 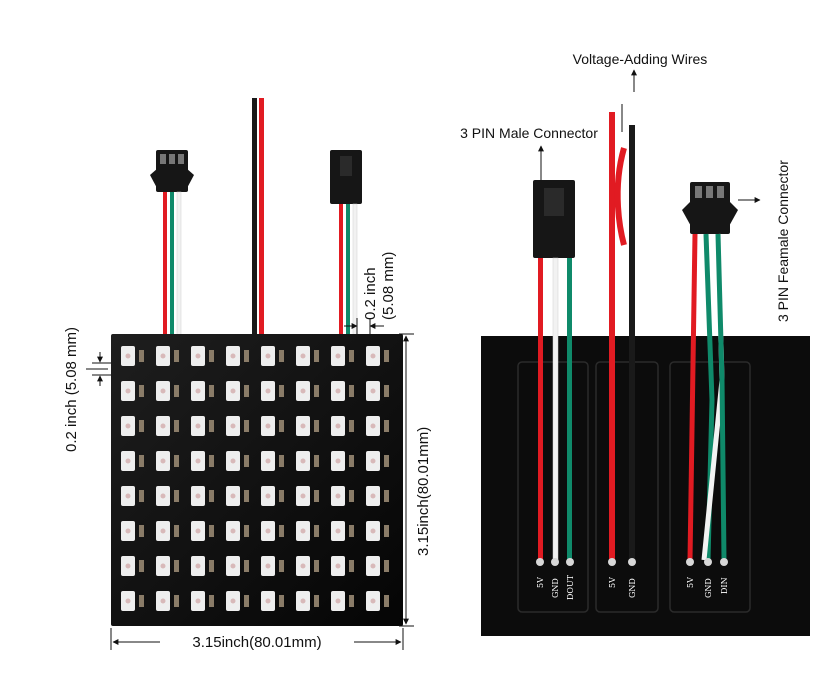 I want to click on connector-spacing-label-2: (5.08 mm), so click(x=388, y=286).